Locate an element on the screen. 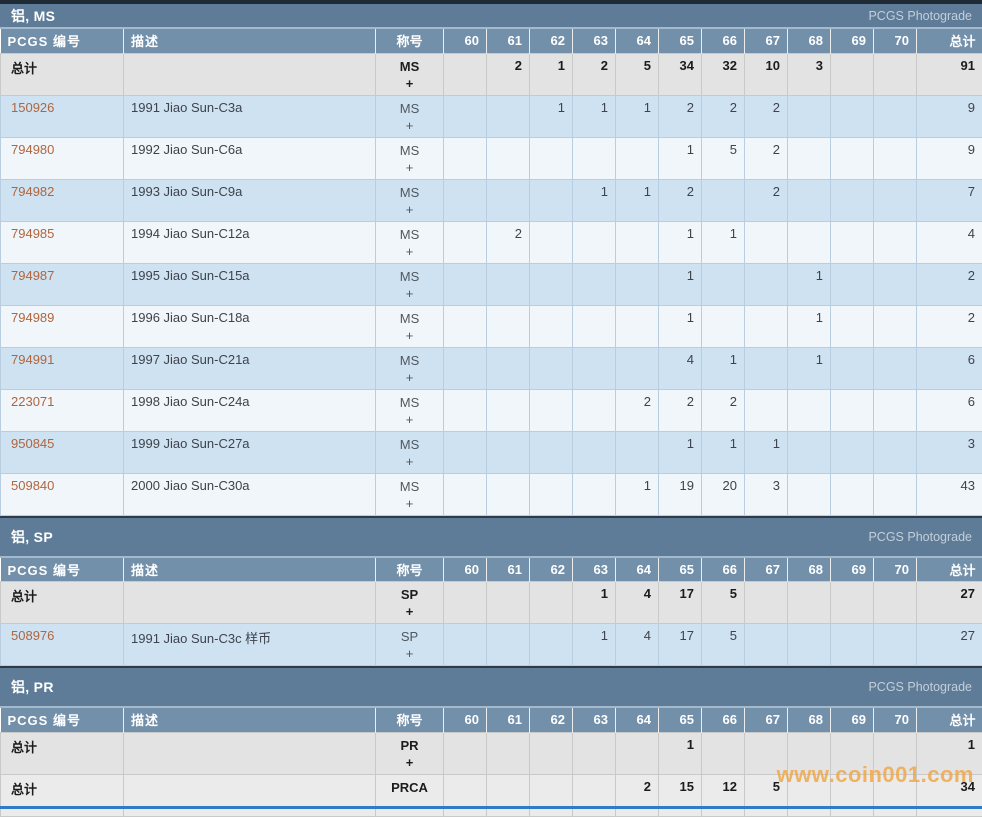 This screenshot has height=817, width=982. pcgs-number-cell: 794987 is located at coordinates (62, 284).